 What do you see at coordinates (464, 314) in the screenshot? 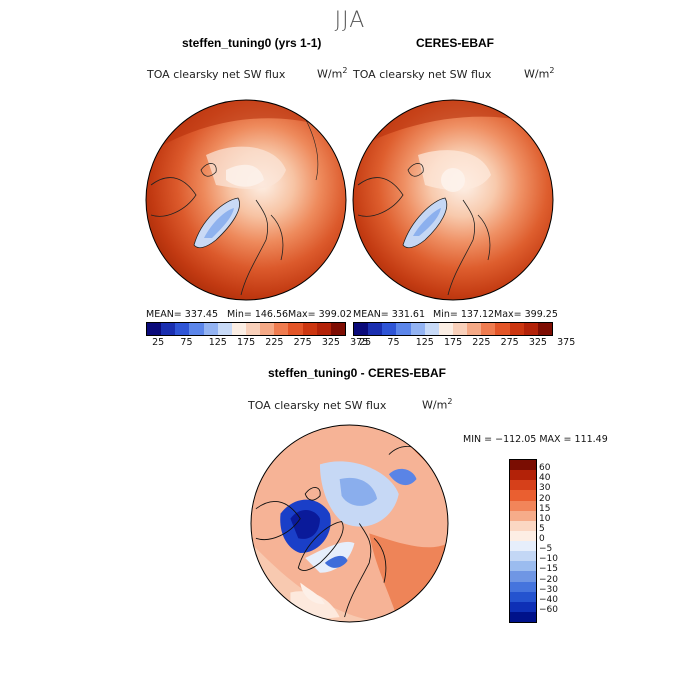
I see `obs-min: Min= 137.12` at bounding box center [464, 314].